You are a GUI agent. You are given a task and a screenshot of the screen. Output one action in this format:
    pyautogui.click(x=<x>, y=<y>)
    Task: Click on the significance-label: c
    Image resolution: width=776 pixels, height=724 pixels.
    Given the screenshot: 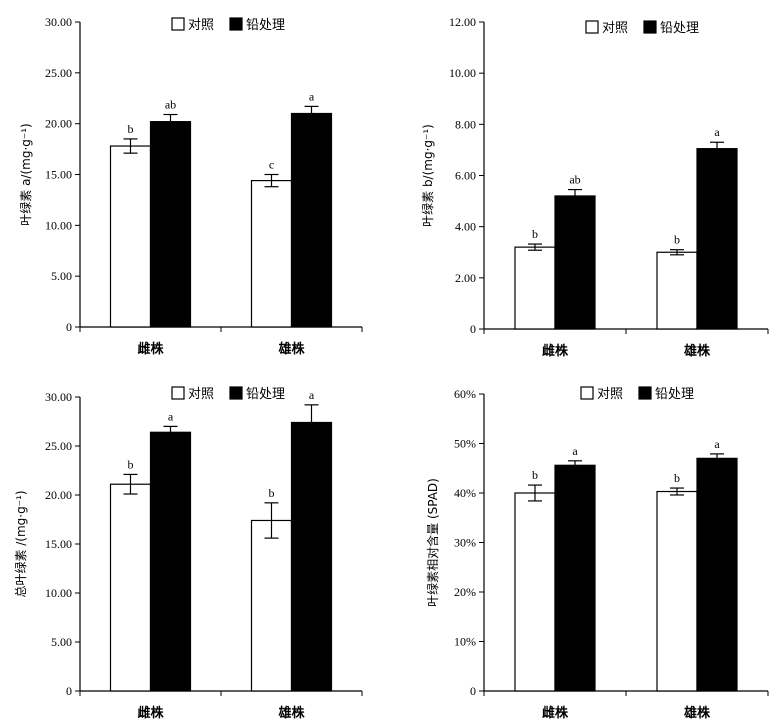 What is the action you would take?
    pyautogui.click(x=271, y=165)
    